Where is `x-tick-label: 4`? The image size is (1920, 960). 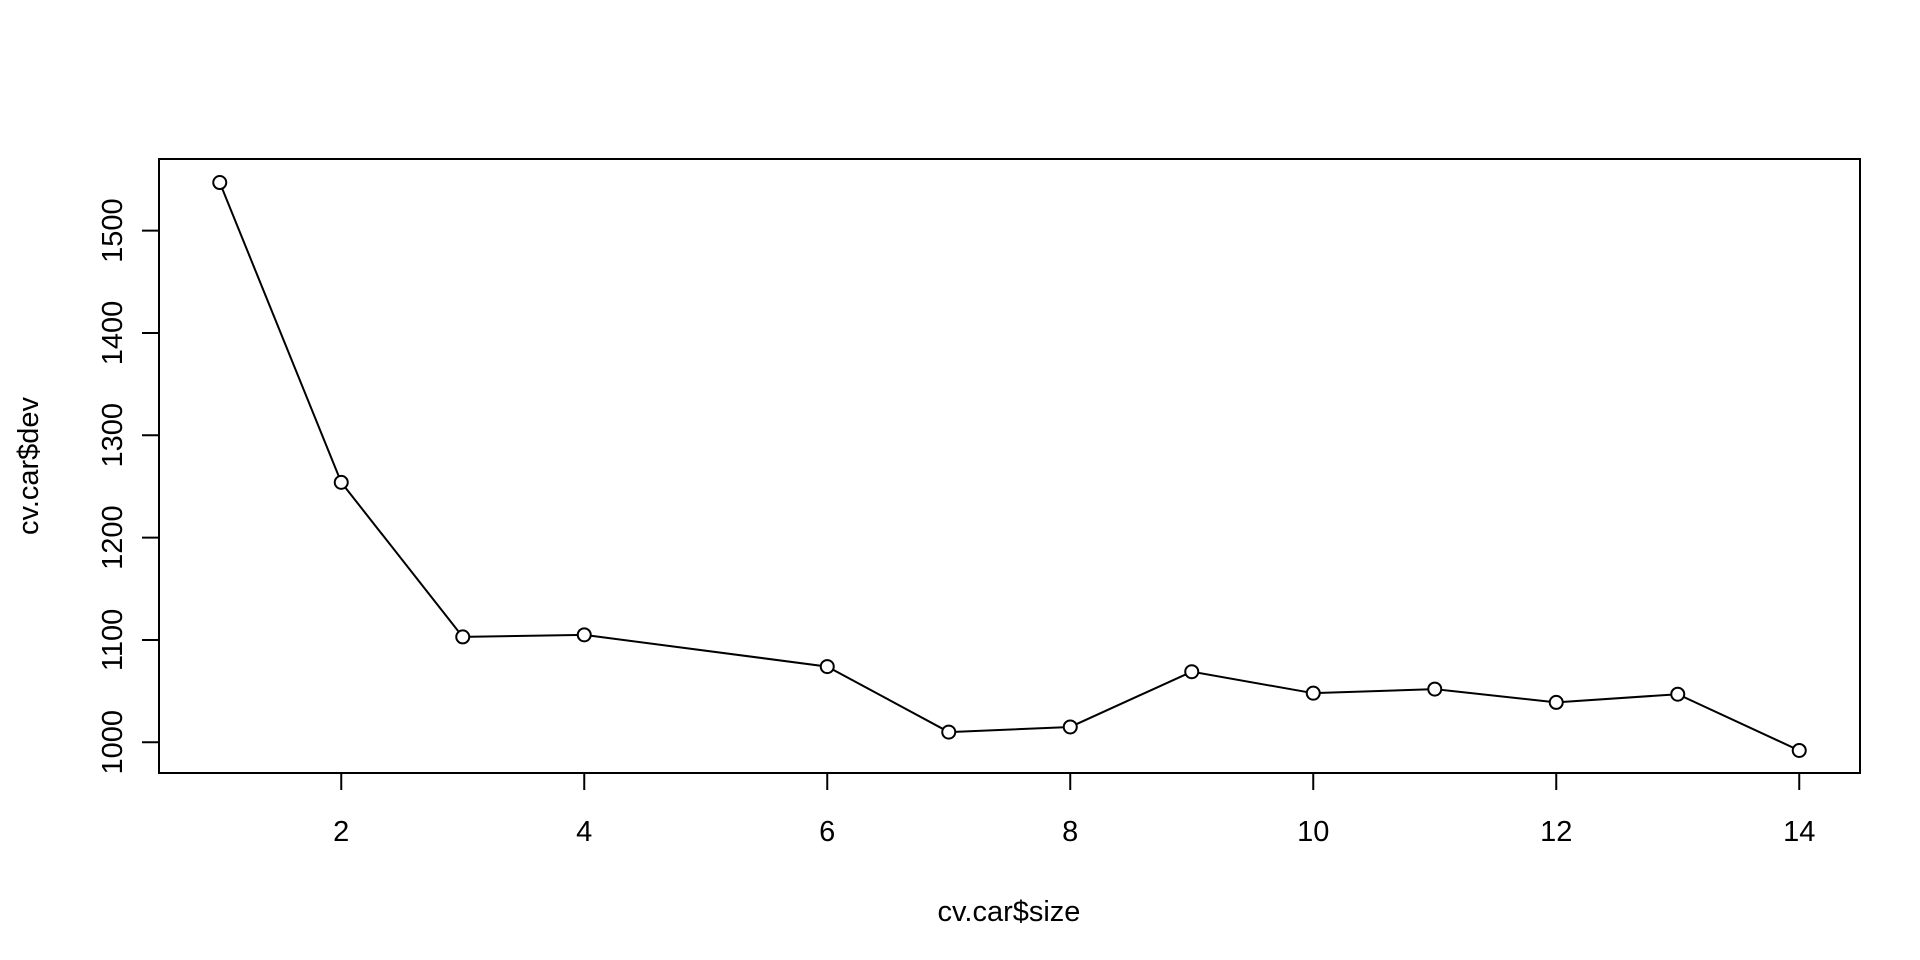 x-tick-label: 4 is located at coordinates (584, 832).